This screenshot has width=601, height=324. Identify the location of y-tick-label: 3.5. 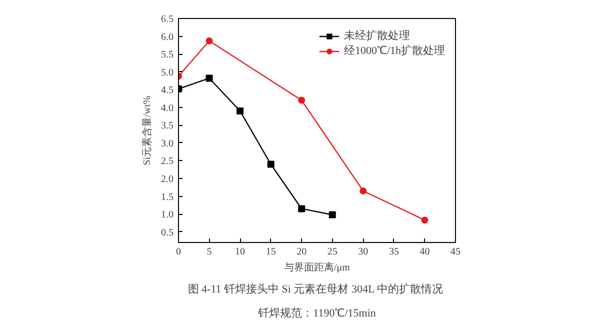
(167, 126).